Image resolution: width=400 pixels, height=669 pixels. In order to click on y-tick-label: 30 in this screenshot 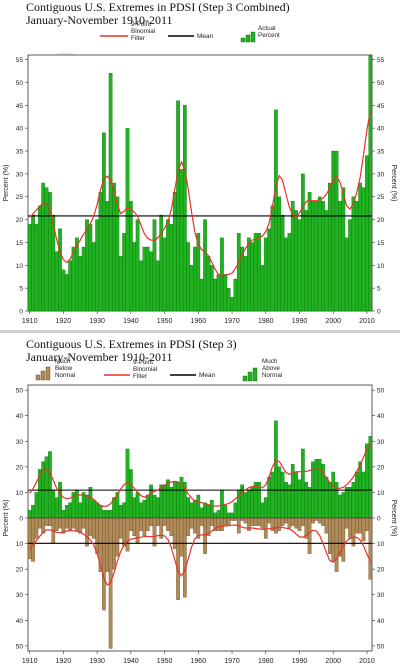, I will do `click(20, 595)`.